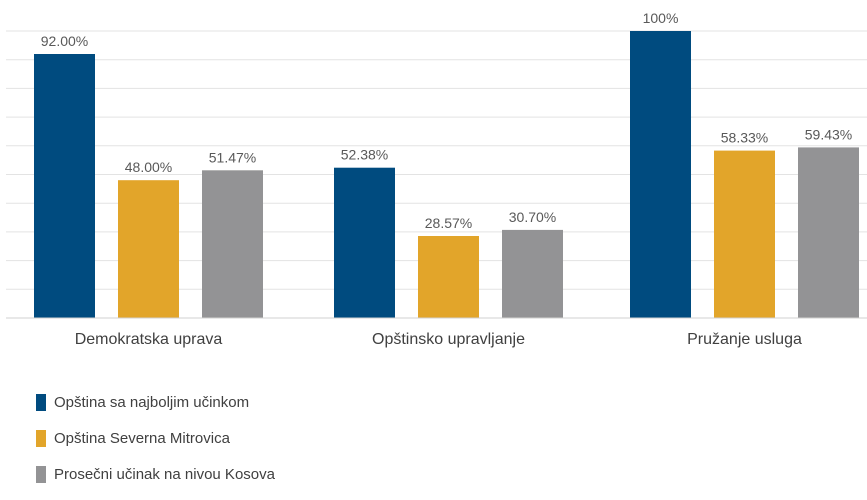  Describe the element at coordinates (164, 474) in the screenshot. I see `legend-label: Prosečni učinak na nivou Kosova` at that location.